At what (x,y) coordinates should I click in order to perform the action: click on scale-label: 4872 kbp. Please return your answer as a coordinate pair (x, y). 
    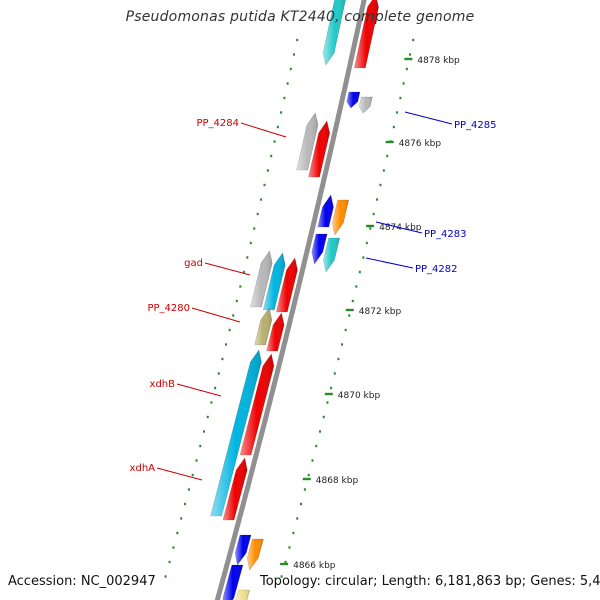
    Looking at the image, I should click on (380, 312).